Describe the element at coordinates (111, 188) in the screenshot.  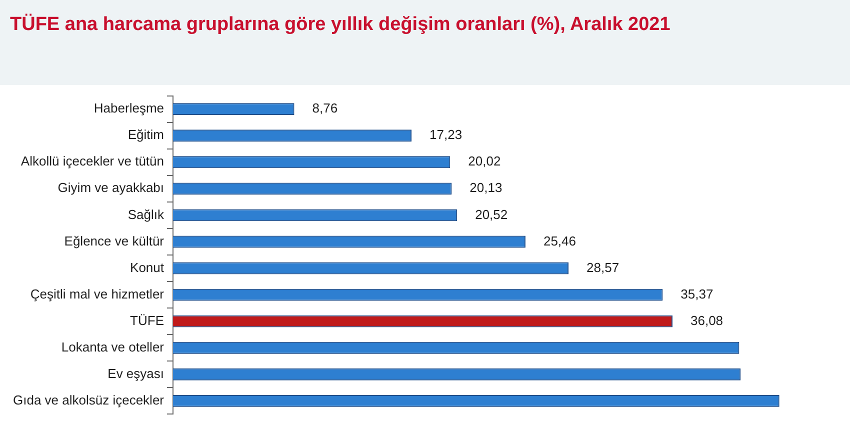
I see `y-tick-label: Giyim ve ayakkabı` at that location.